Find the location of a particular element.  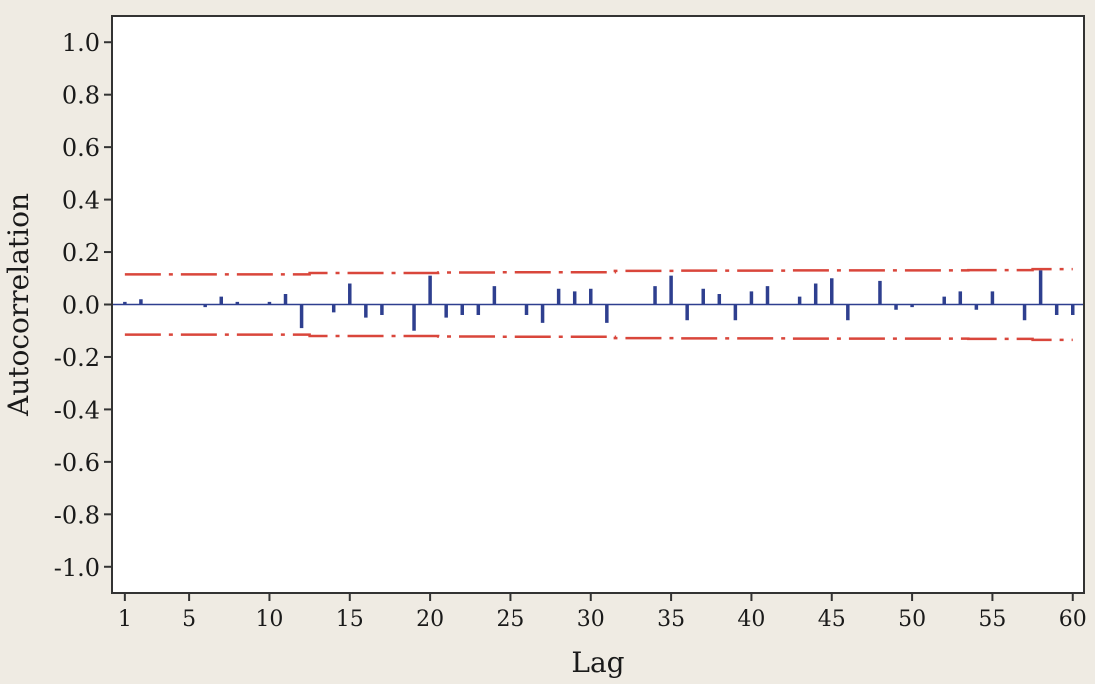

y-tick-label: 0.2 is located at coordinates (81, 253).